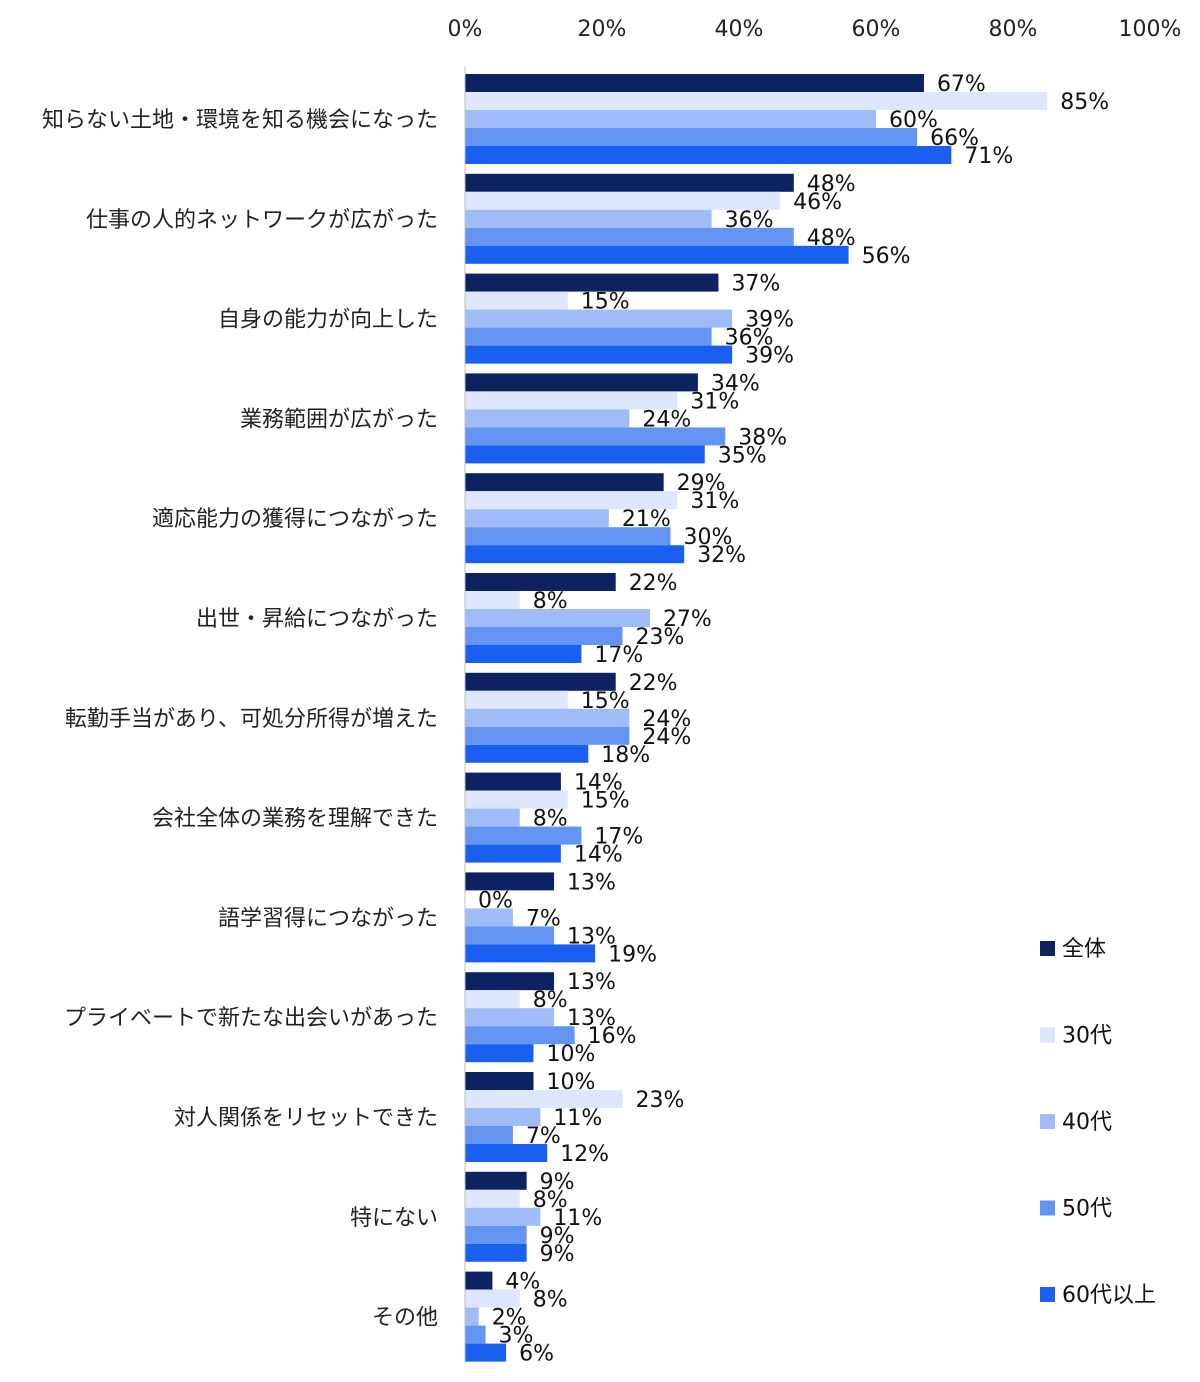 The image size is (1200, 1382). I want to click on category-label: 対人関係をリセットできた, so click(306, 1118).